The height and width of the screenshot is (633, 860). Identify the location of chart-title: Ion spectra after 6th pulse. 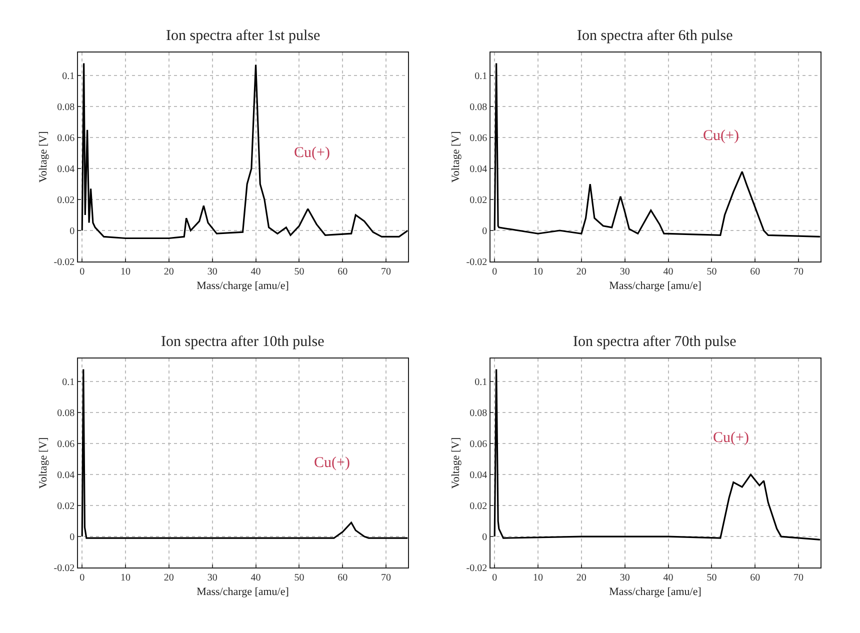
(655, 36).